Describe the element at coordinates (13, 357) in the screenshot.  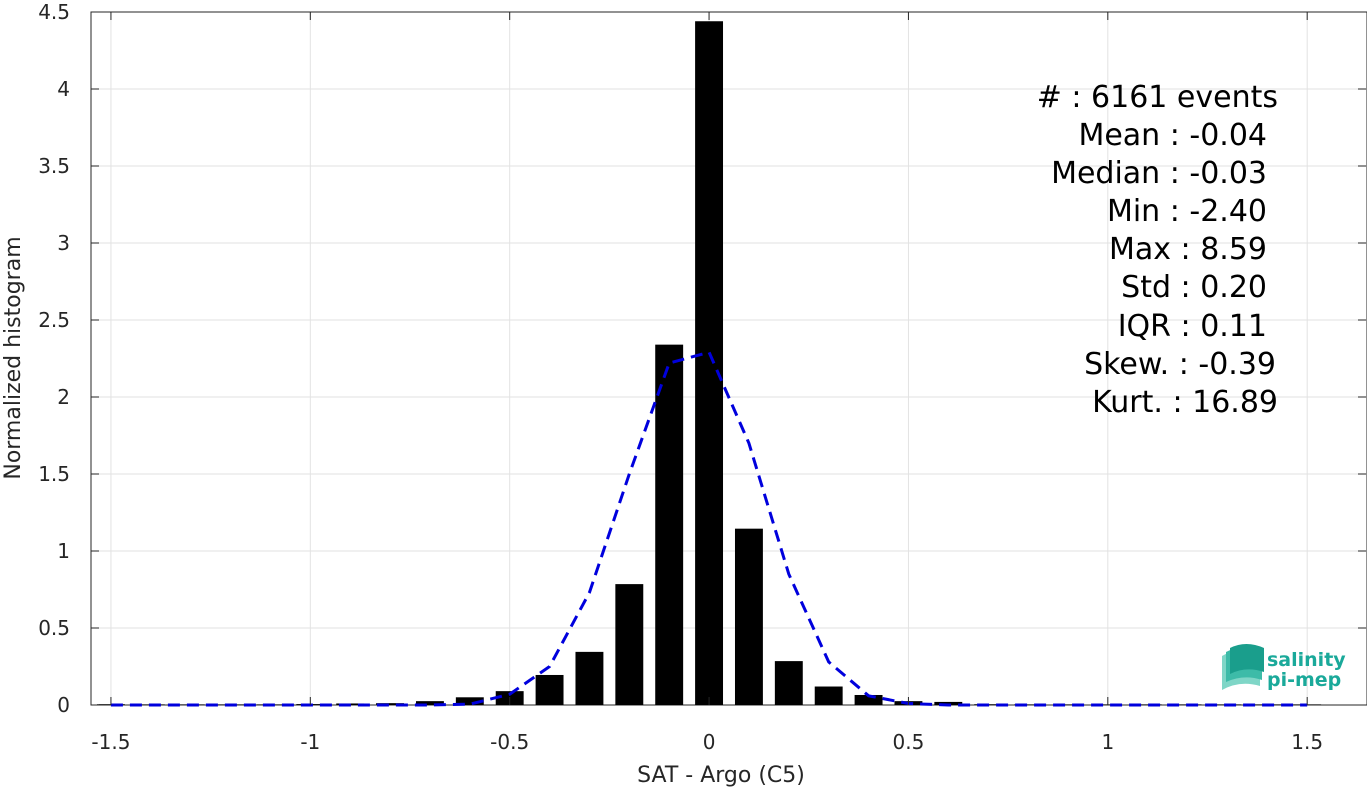
I see `y-axis-label: Normalized histogram` at that location.